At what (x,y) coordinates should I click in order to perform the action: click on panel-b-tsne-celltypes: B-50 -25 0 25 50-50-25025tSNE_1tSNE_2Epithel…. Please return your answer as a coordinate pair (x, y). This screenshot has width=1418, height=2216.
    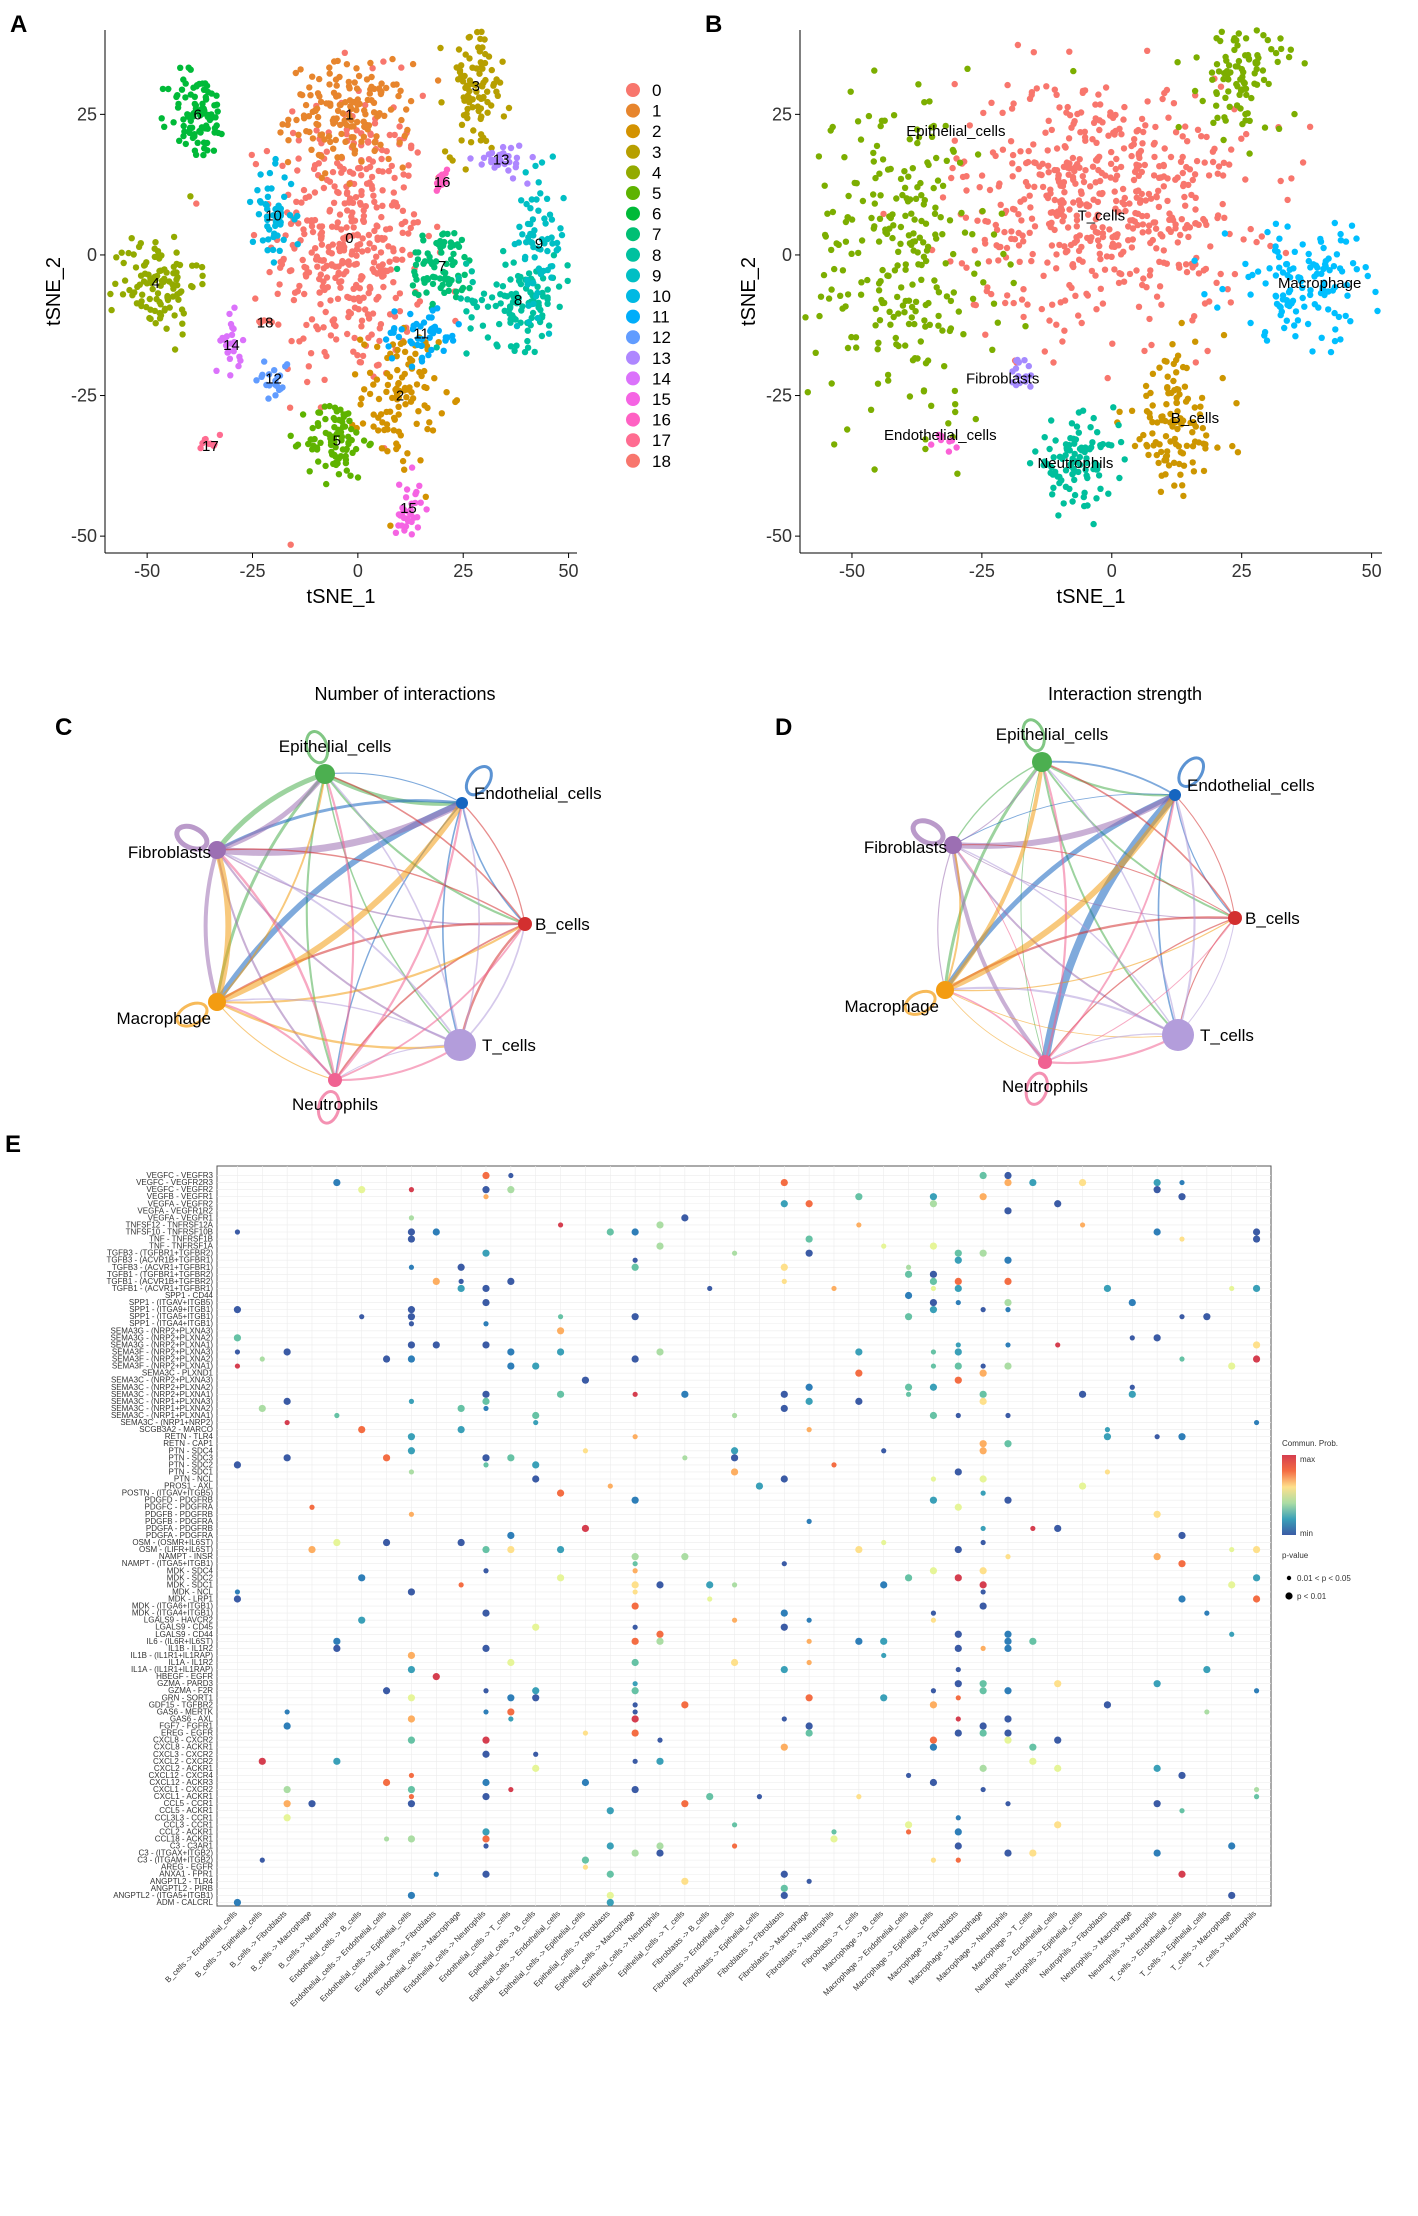
    Looking at the image, I should click on (1043, 309).